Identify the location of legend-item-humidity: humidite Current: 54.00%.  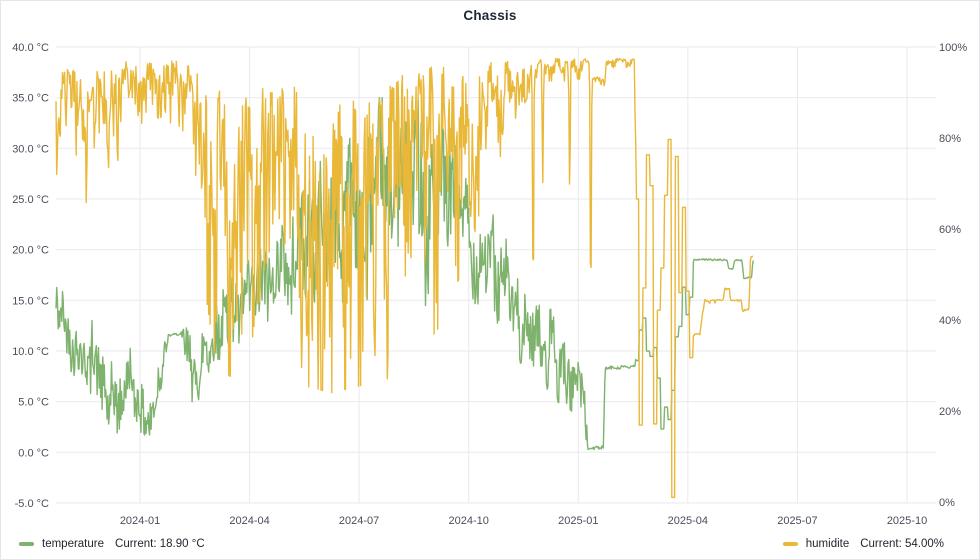
(863, 544).